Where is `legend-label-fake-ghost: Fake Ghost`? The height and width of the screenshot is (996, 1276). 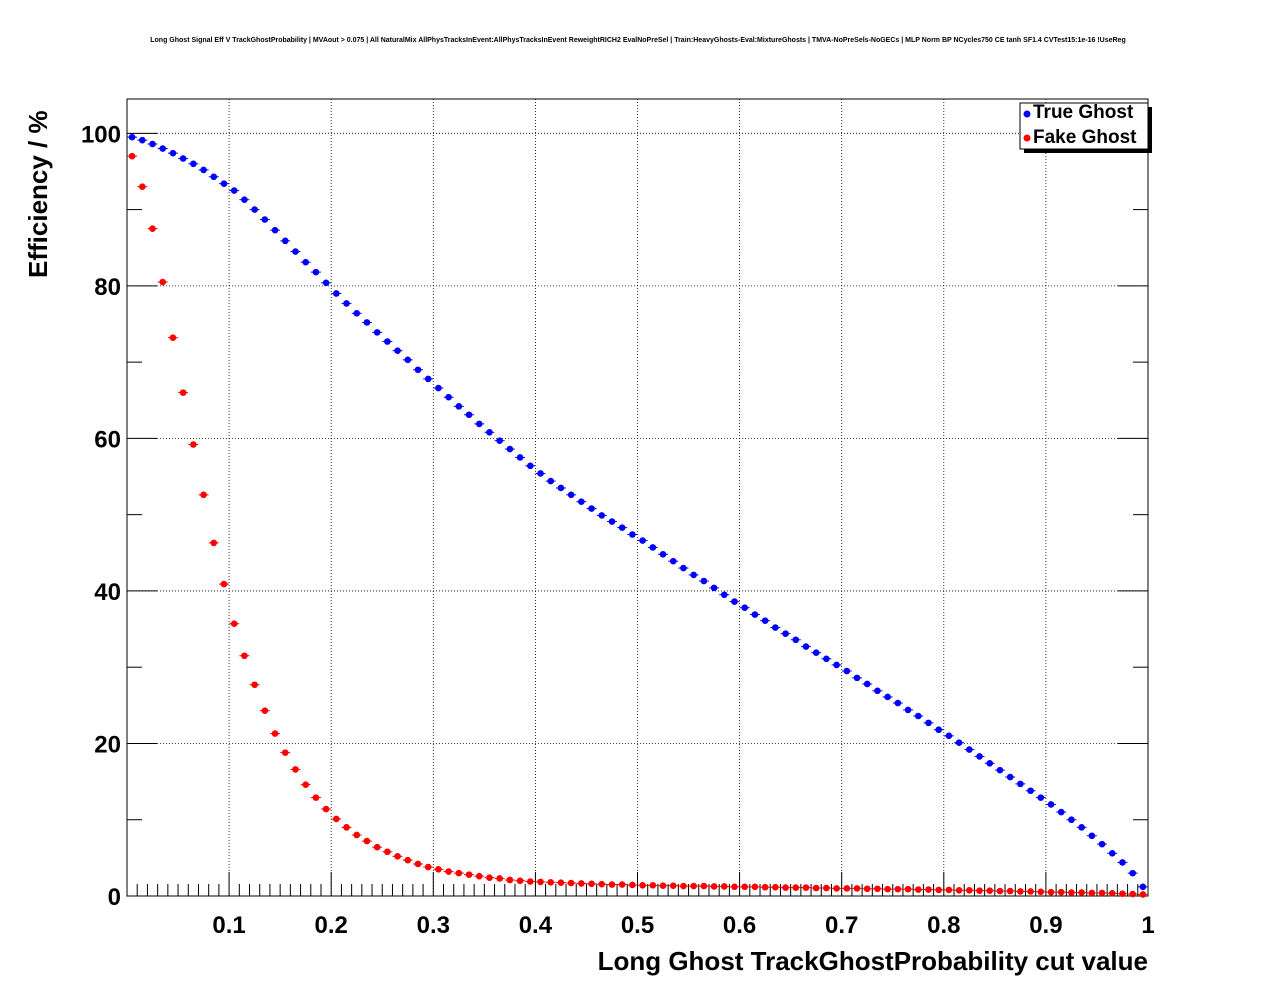
legend-label-fake-ghost: Fake Ghost is located at coordinates (1085, 137).